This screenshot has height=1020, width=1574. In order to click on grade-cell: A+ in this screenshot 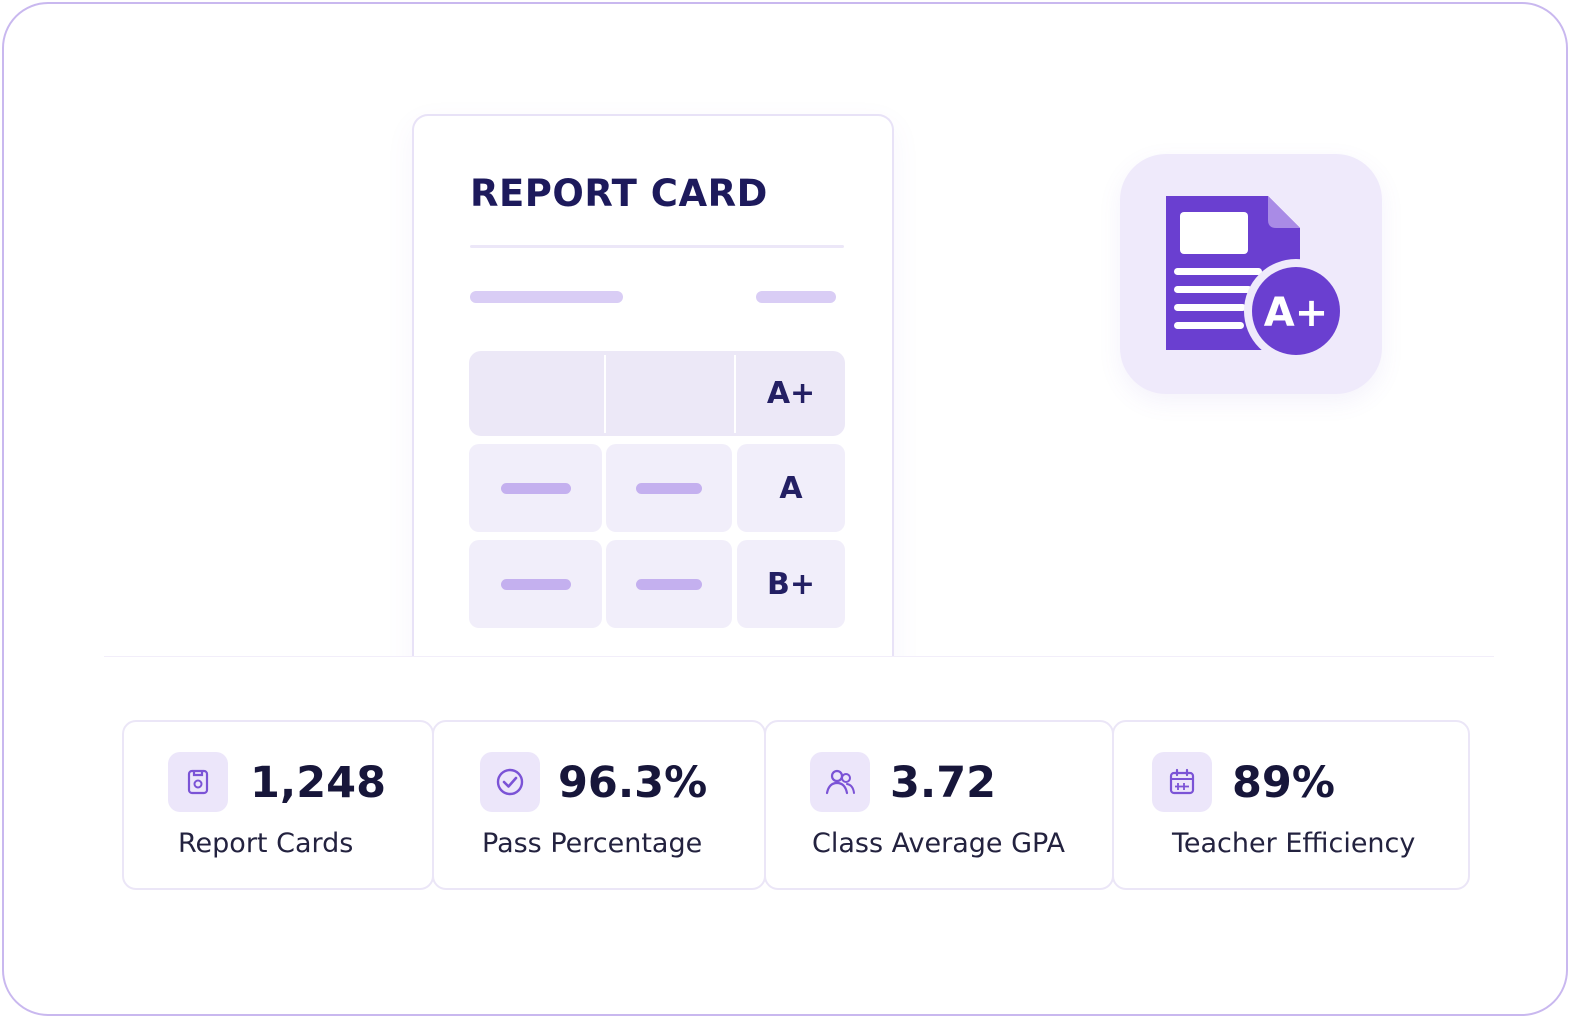, I will do `click(791, 393)`.